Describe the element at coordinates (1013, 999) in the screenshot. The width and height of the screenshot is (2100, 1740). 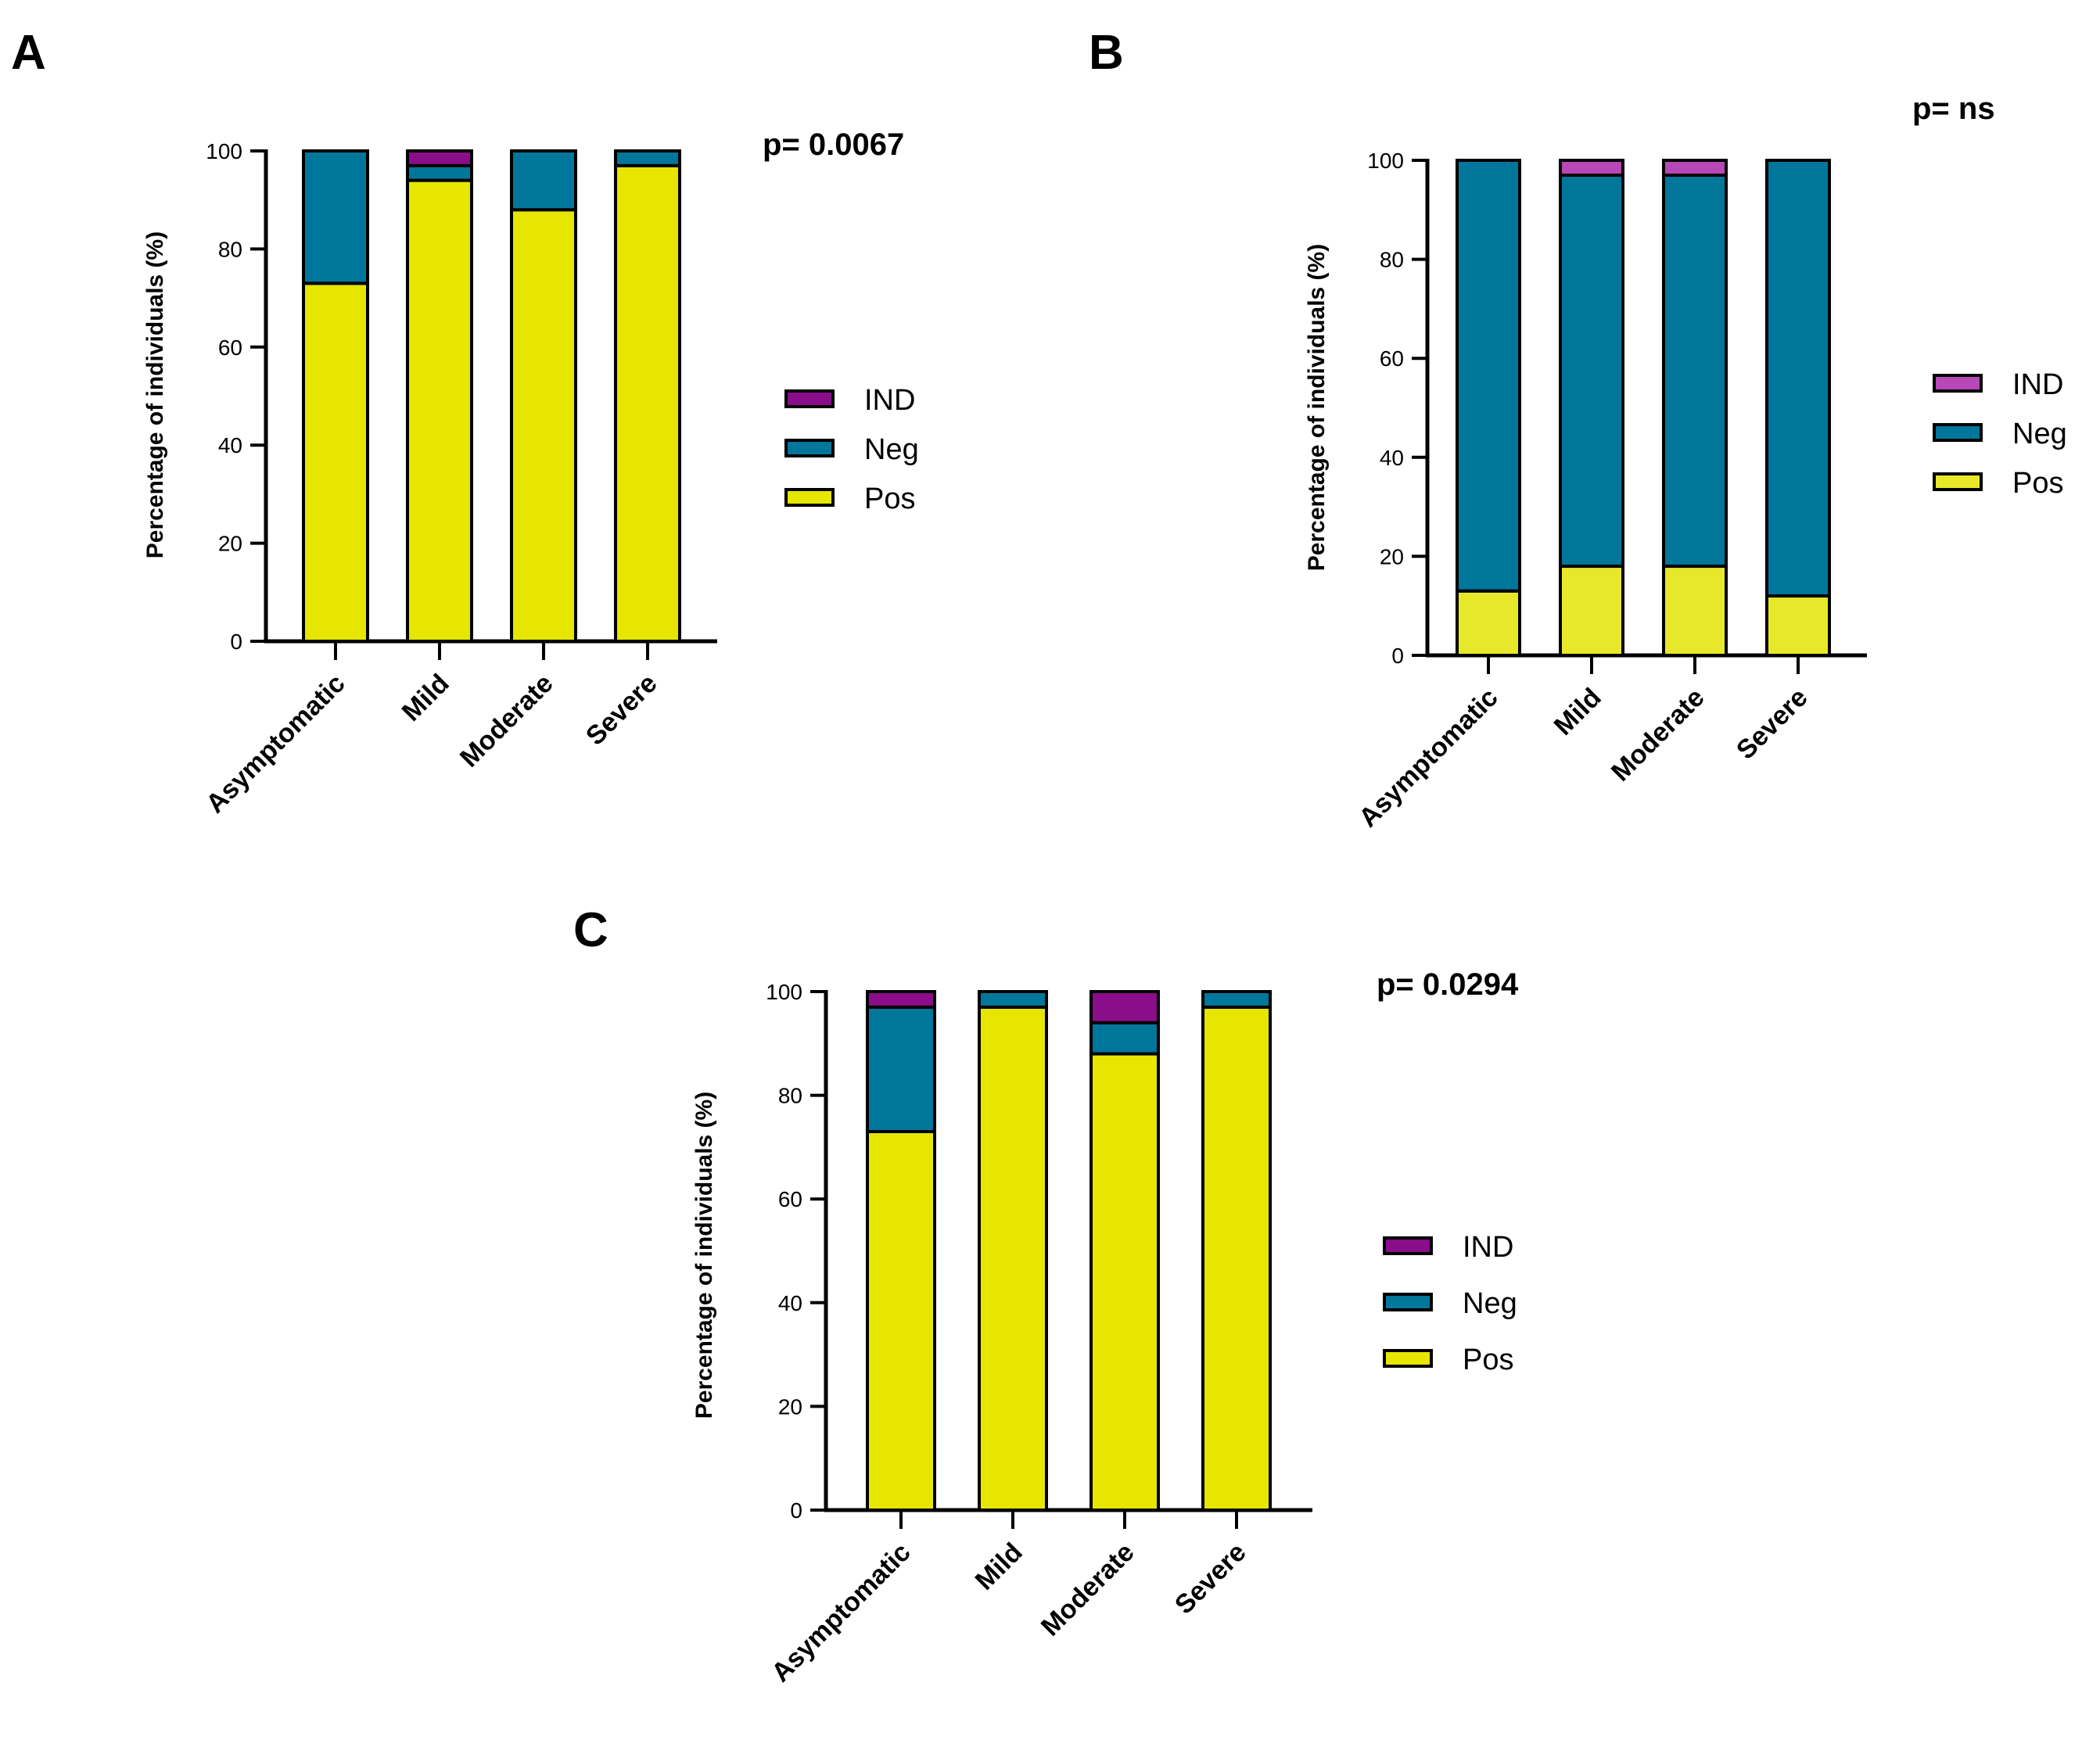
I see `panel-c-bar-mild-neg` at that location.